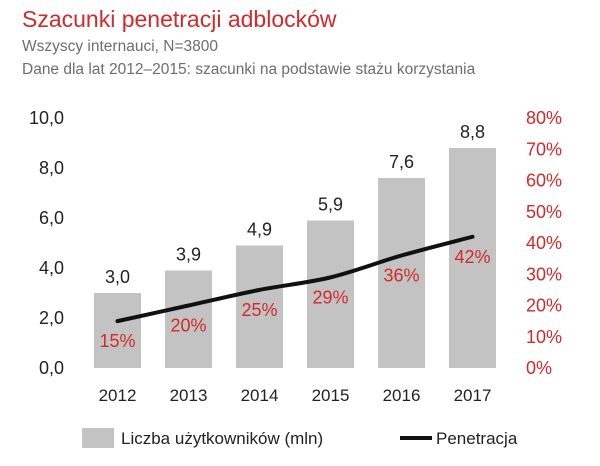 Image resolution: width=600 pixels, height=466 pixels. What do you see at coordinates (401, 276) in the screenshot?
I see `penetration-label: 36%` at bounding box center [401, 276].